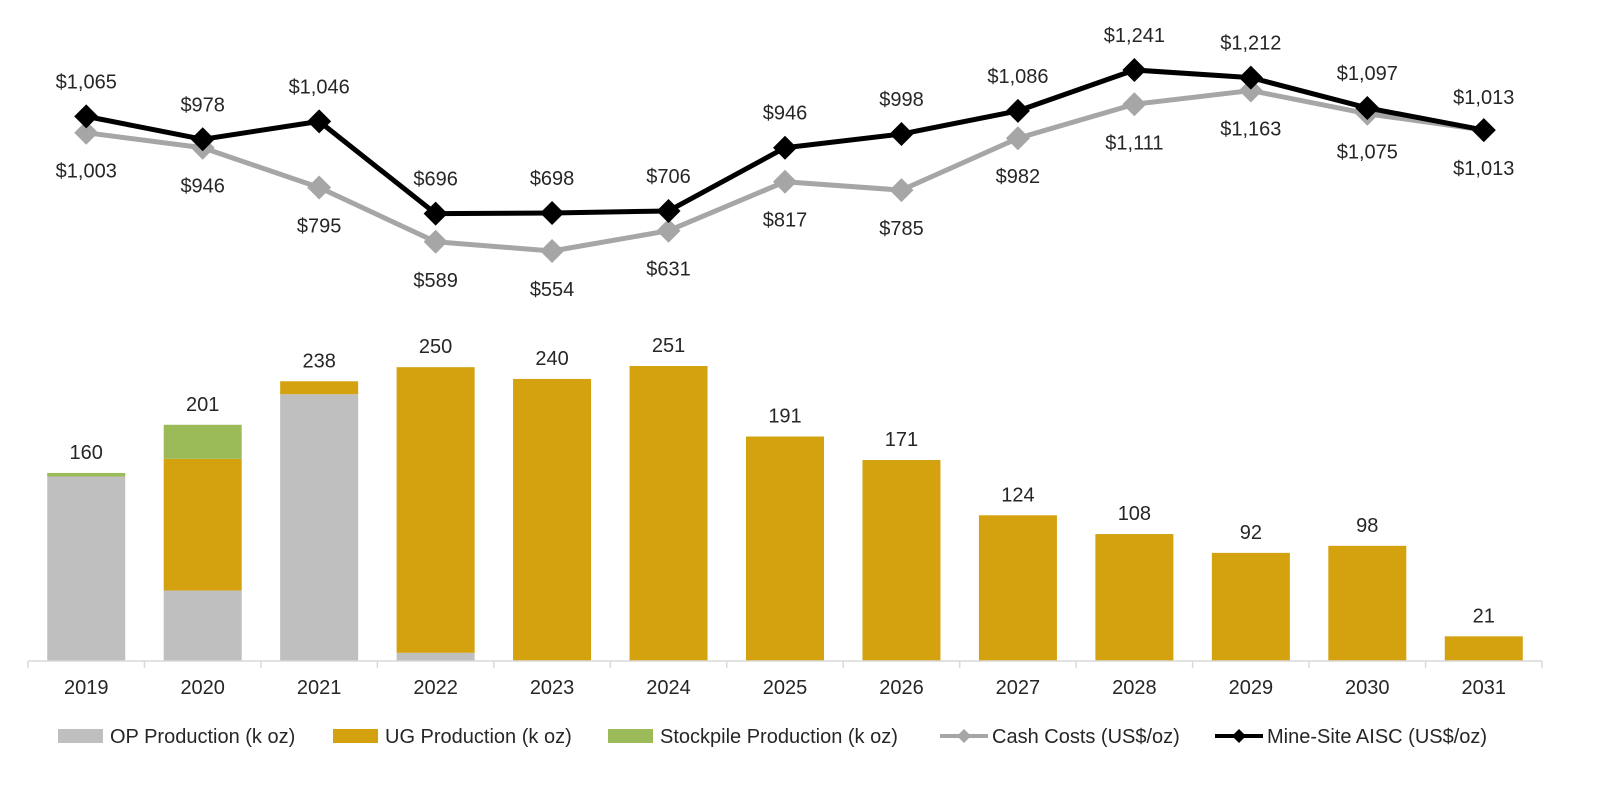 The height and width of the screenshot is (807, 1600). I want to click on label-cash-costs-2022: $589, so click(435, 281).